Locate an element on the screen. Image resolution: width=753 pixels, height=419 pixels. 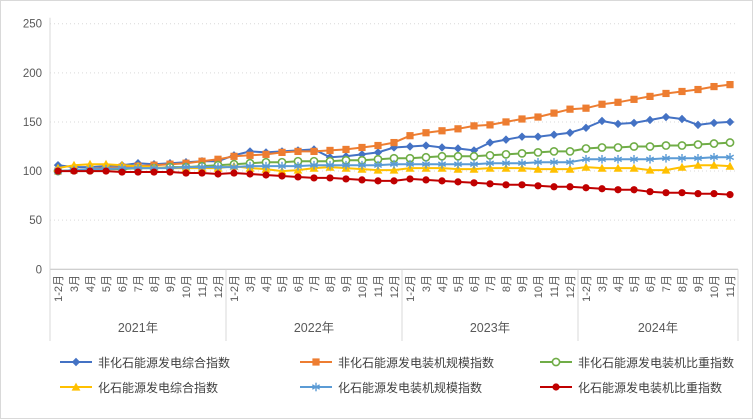
legend-item: 化石能源发电装机比重指数 is located at coordinates (644, 387).